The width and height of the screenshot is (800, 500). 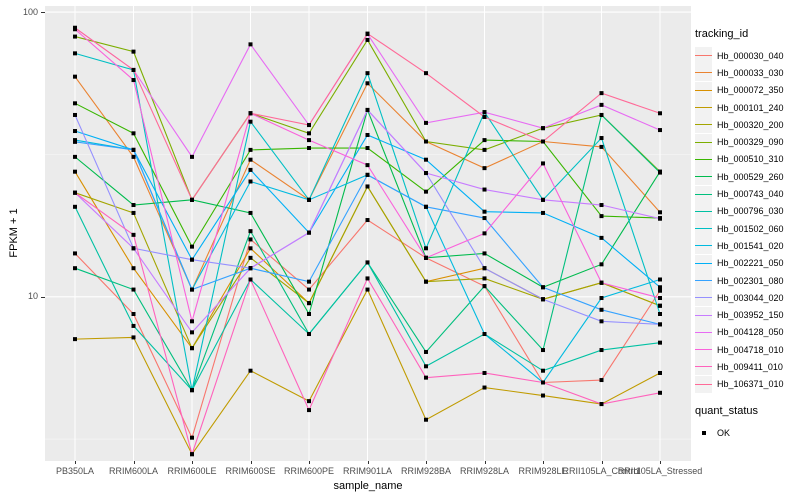 What do you see at coordinates (750, 366) in the screenshot?
I see `legend-label: Hb_009411_010` at bounding box center [750, 366].